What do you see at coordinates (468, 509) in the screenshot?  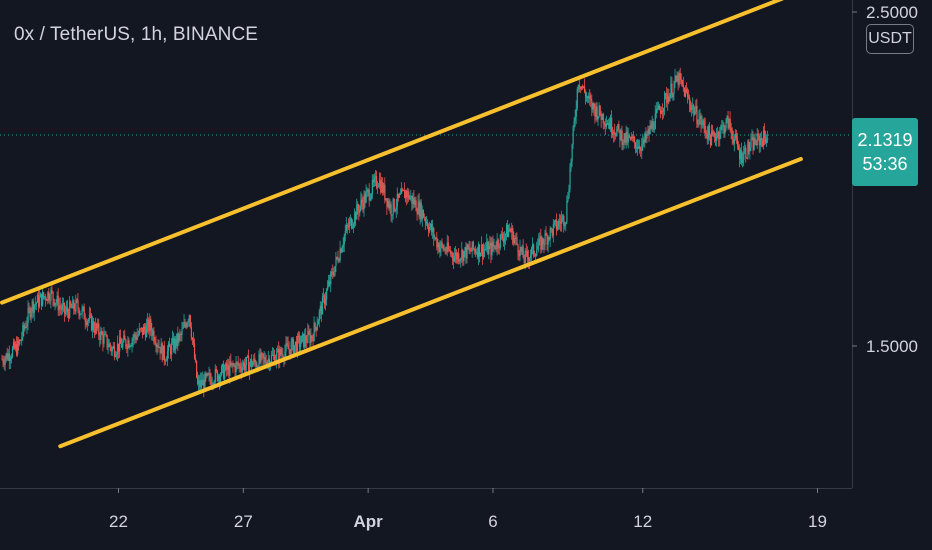 I see `x-axis: 22 27 Apr 6 12 19` at bounding box center [468, 509].